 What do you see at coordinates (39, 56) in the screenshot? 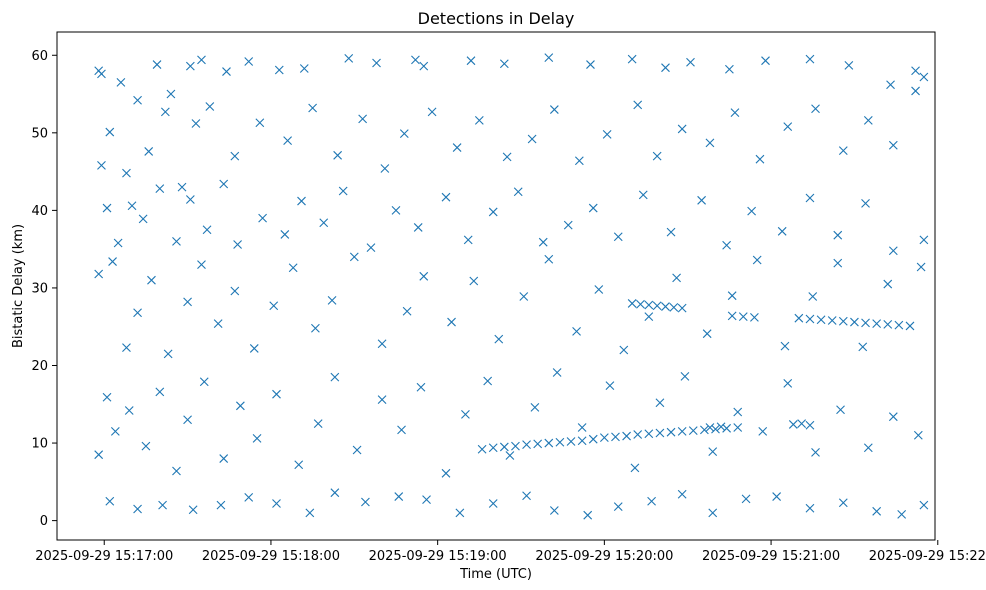
I see `y-tick-label: 60` at bounding box center [39, 56].